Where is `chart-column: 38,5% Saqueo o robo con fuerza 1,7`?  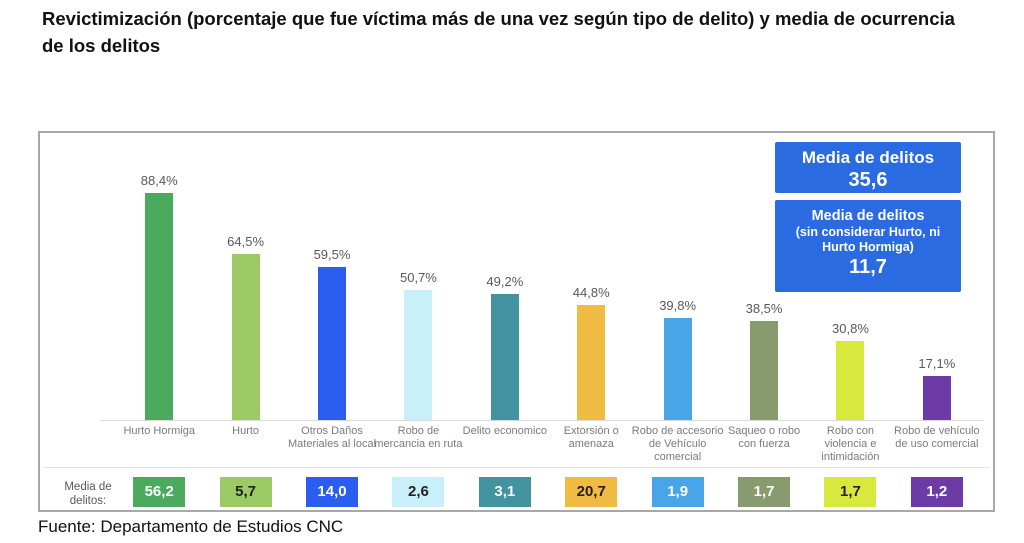
chart-column: 38,5% Saqueo o robo con fuerza 1,7 is located at coordinates (764, 323).